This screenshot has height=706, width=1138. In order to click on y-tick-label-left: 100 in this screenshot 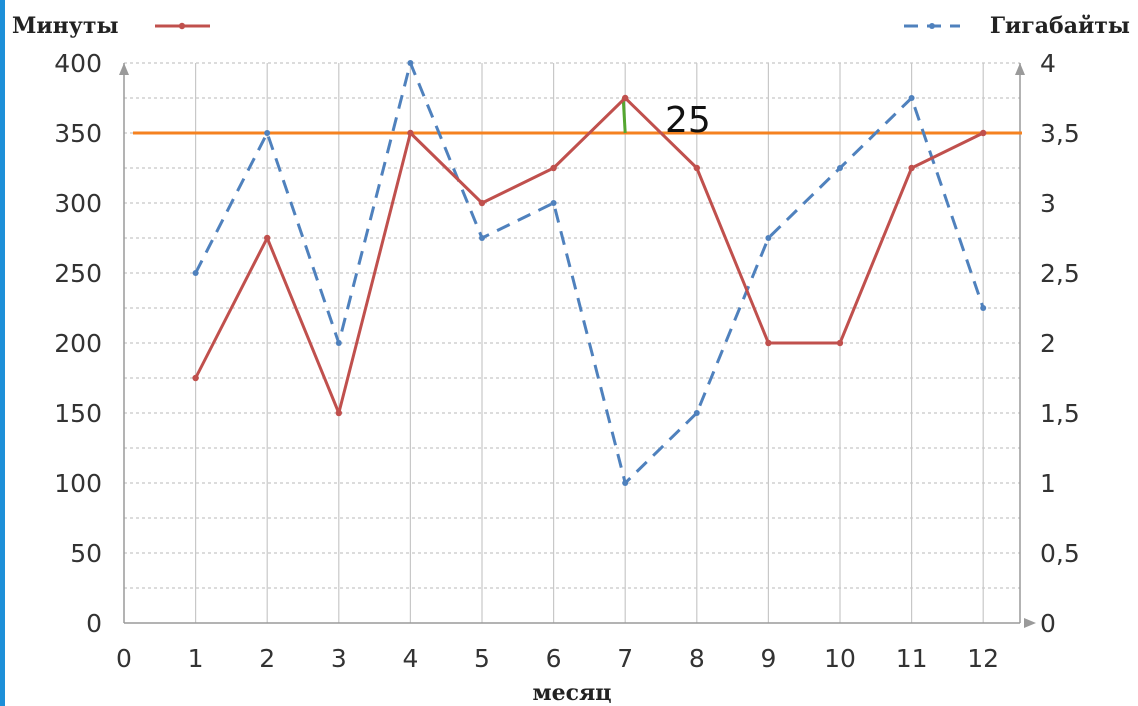, I will do `click(78, 483)`.